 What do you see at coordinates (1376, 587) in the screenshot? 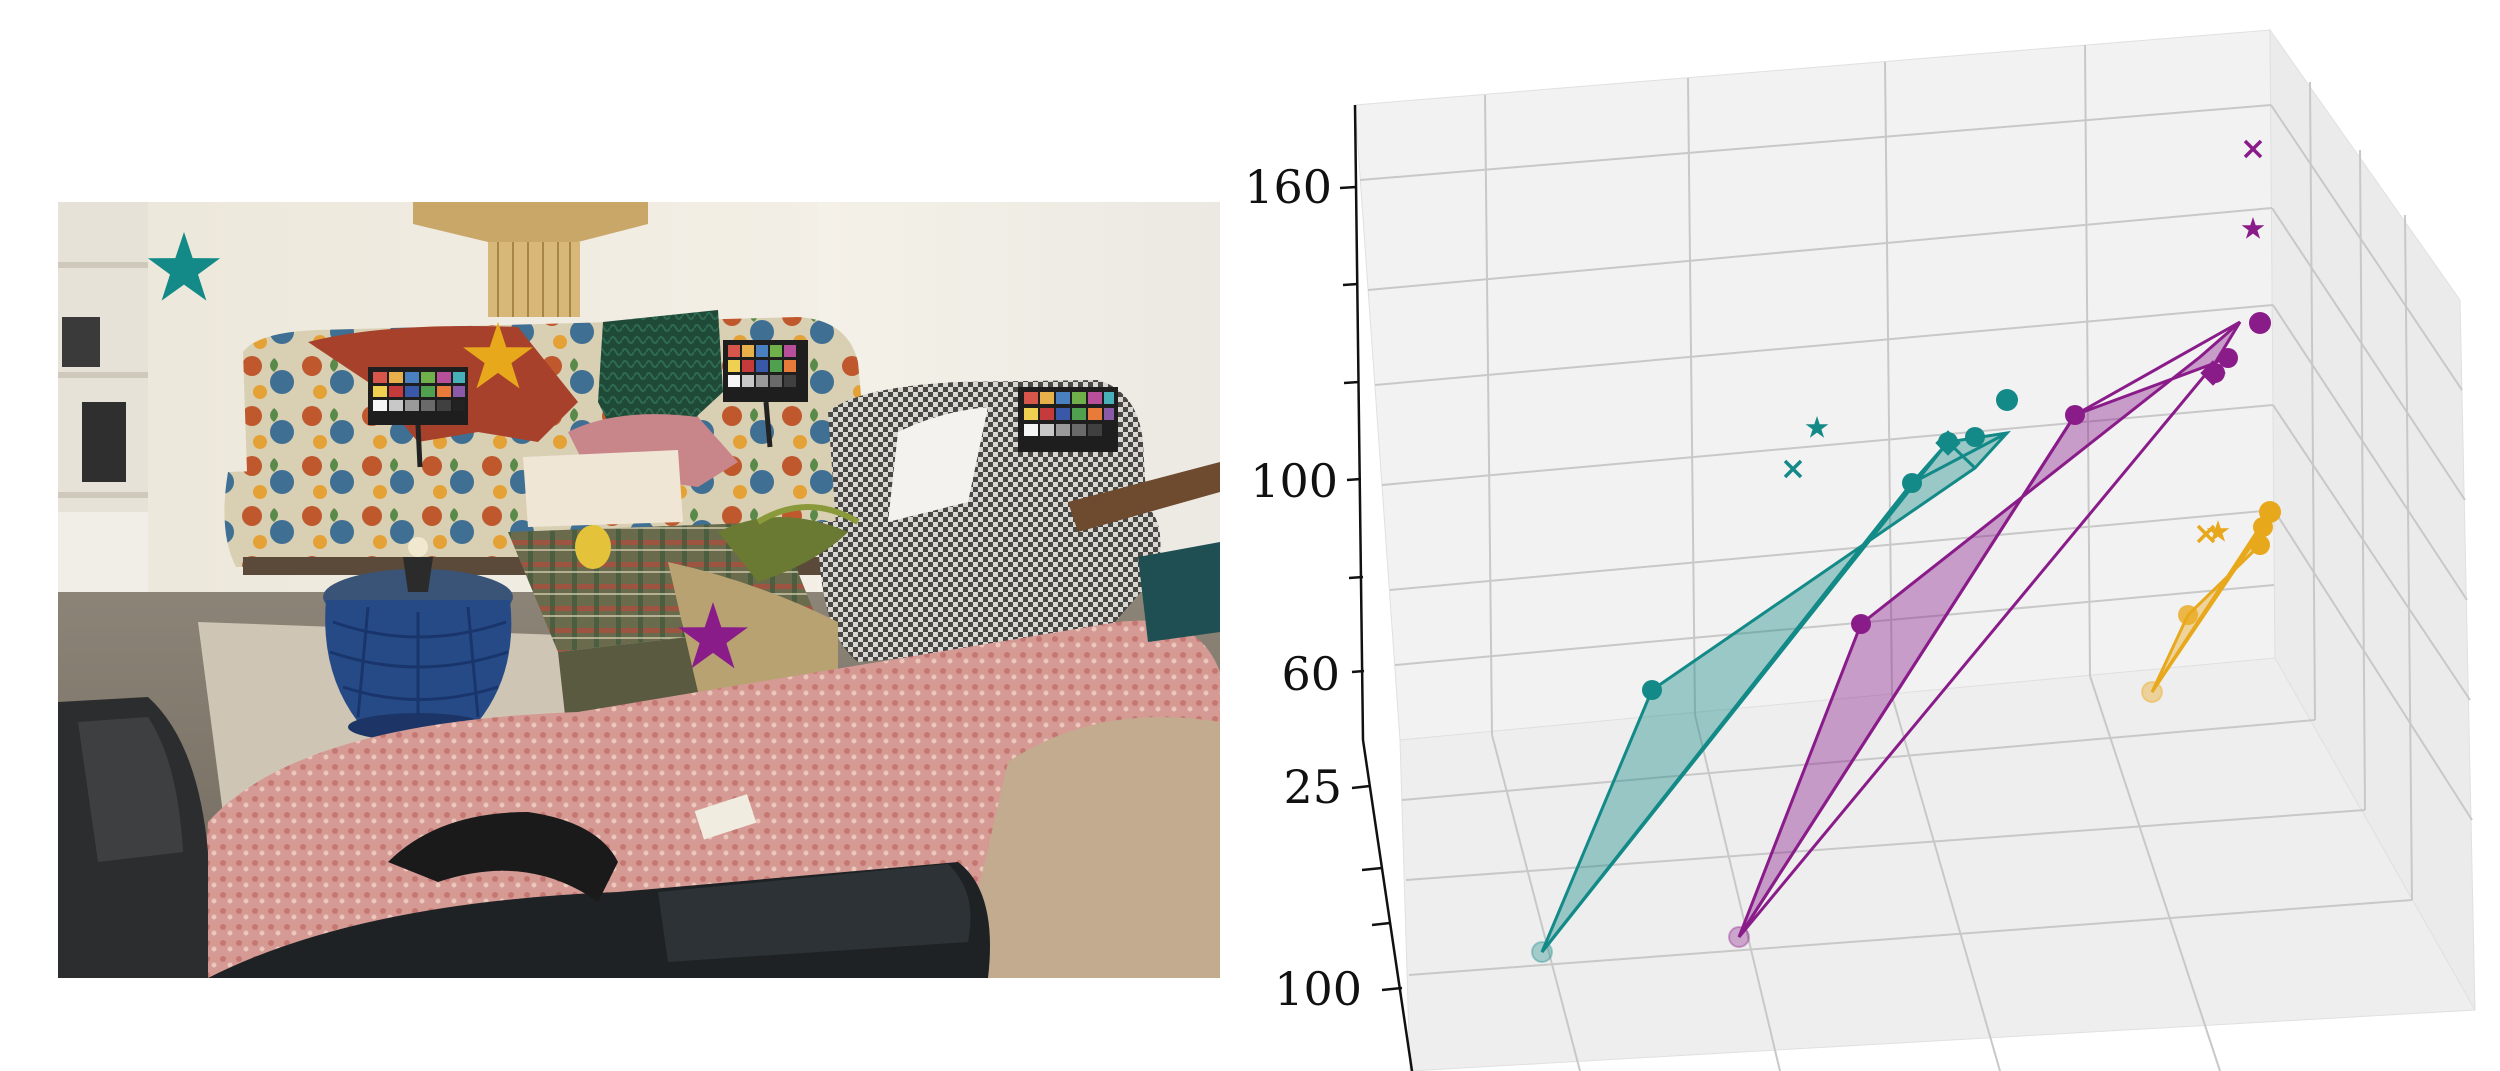
I see `z-axis` at bounding box center [1376, 587].